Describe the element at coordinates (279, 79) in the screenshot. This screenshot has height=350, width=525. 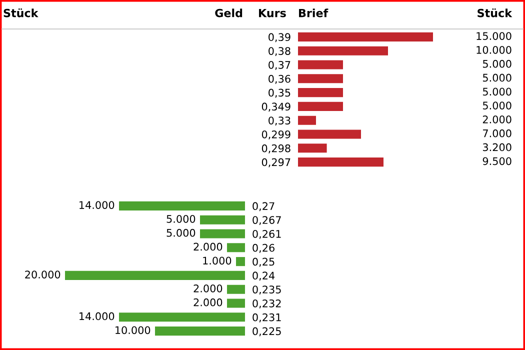
I see `y-tick-label: 0,36` at that location.